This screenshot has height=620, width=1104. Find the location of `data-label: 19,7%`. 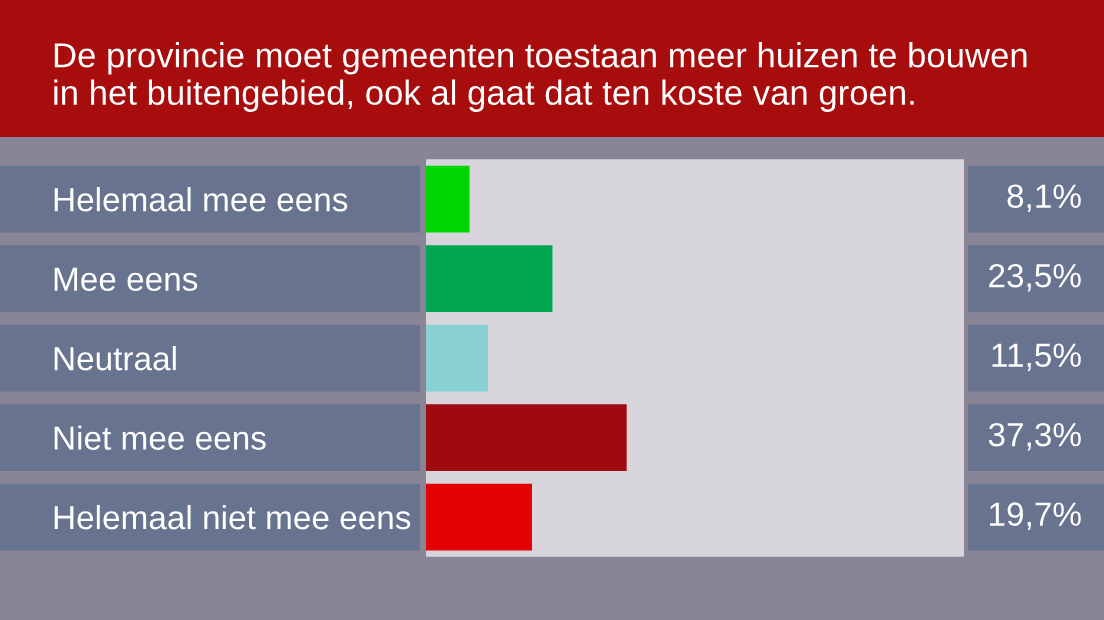

data-label: 19,7% is located at coordinates (1035, 516).